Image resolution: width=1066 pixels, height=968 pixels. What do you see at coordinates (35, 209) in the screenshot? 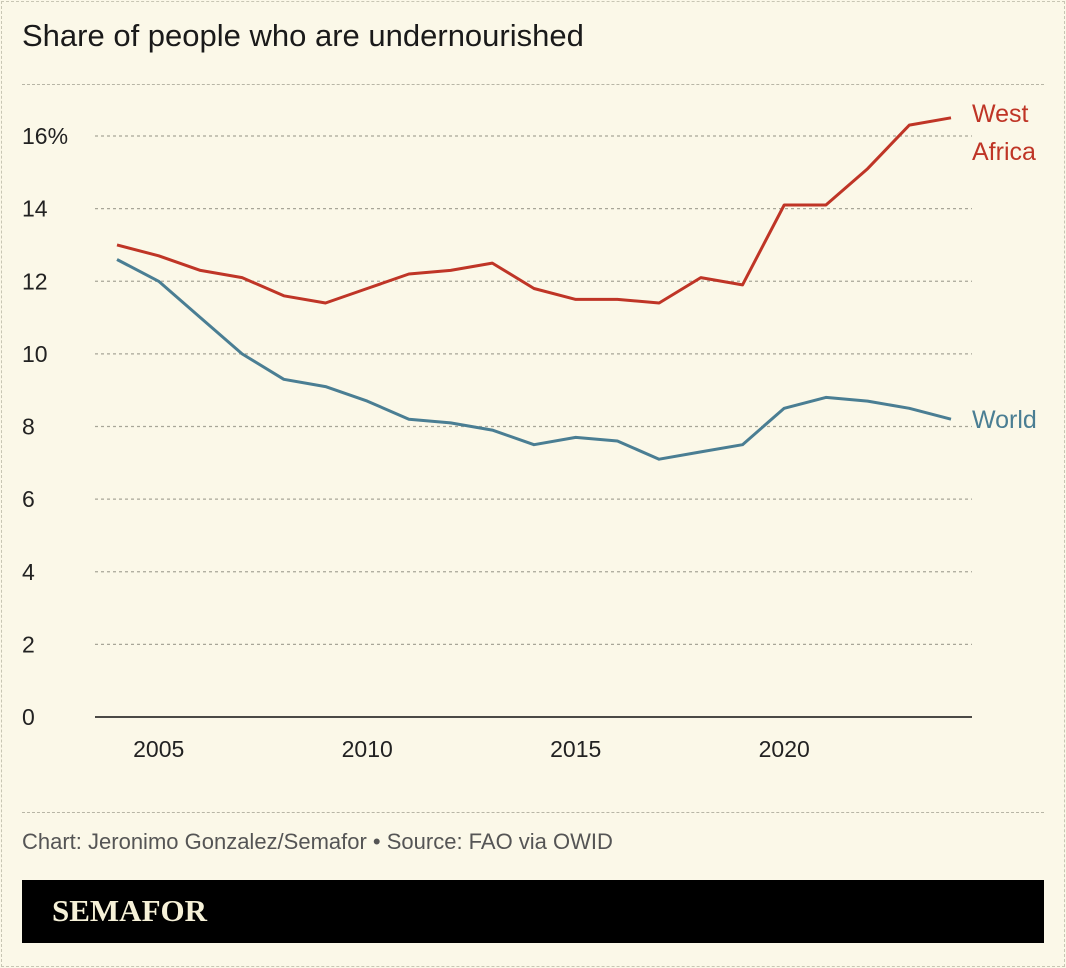
I see `y-tick-label: 14` at bounding box center [35, 209].